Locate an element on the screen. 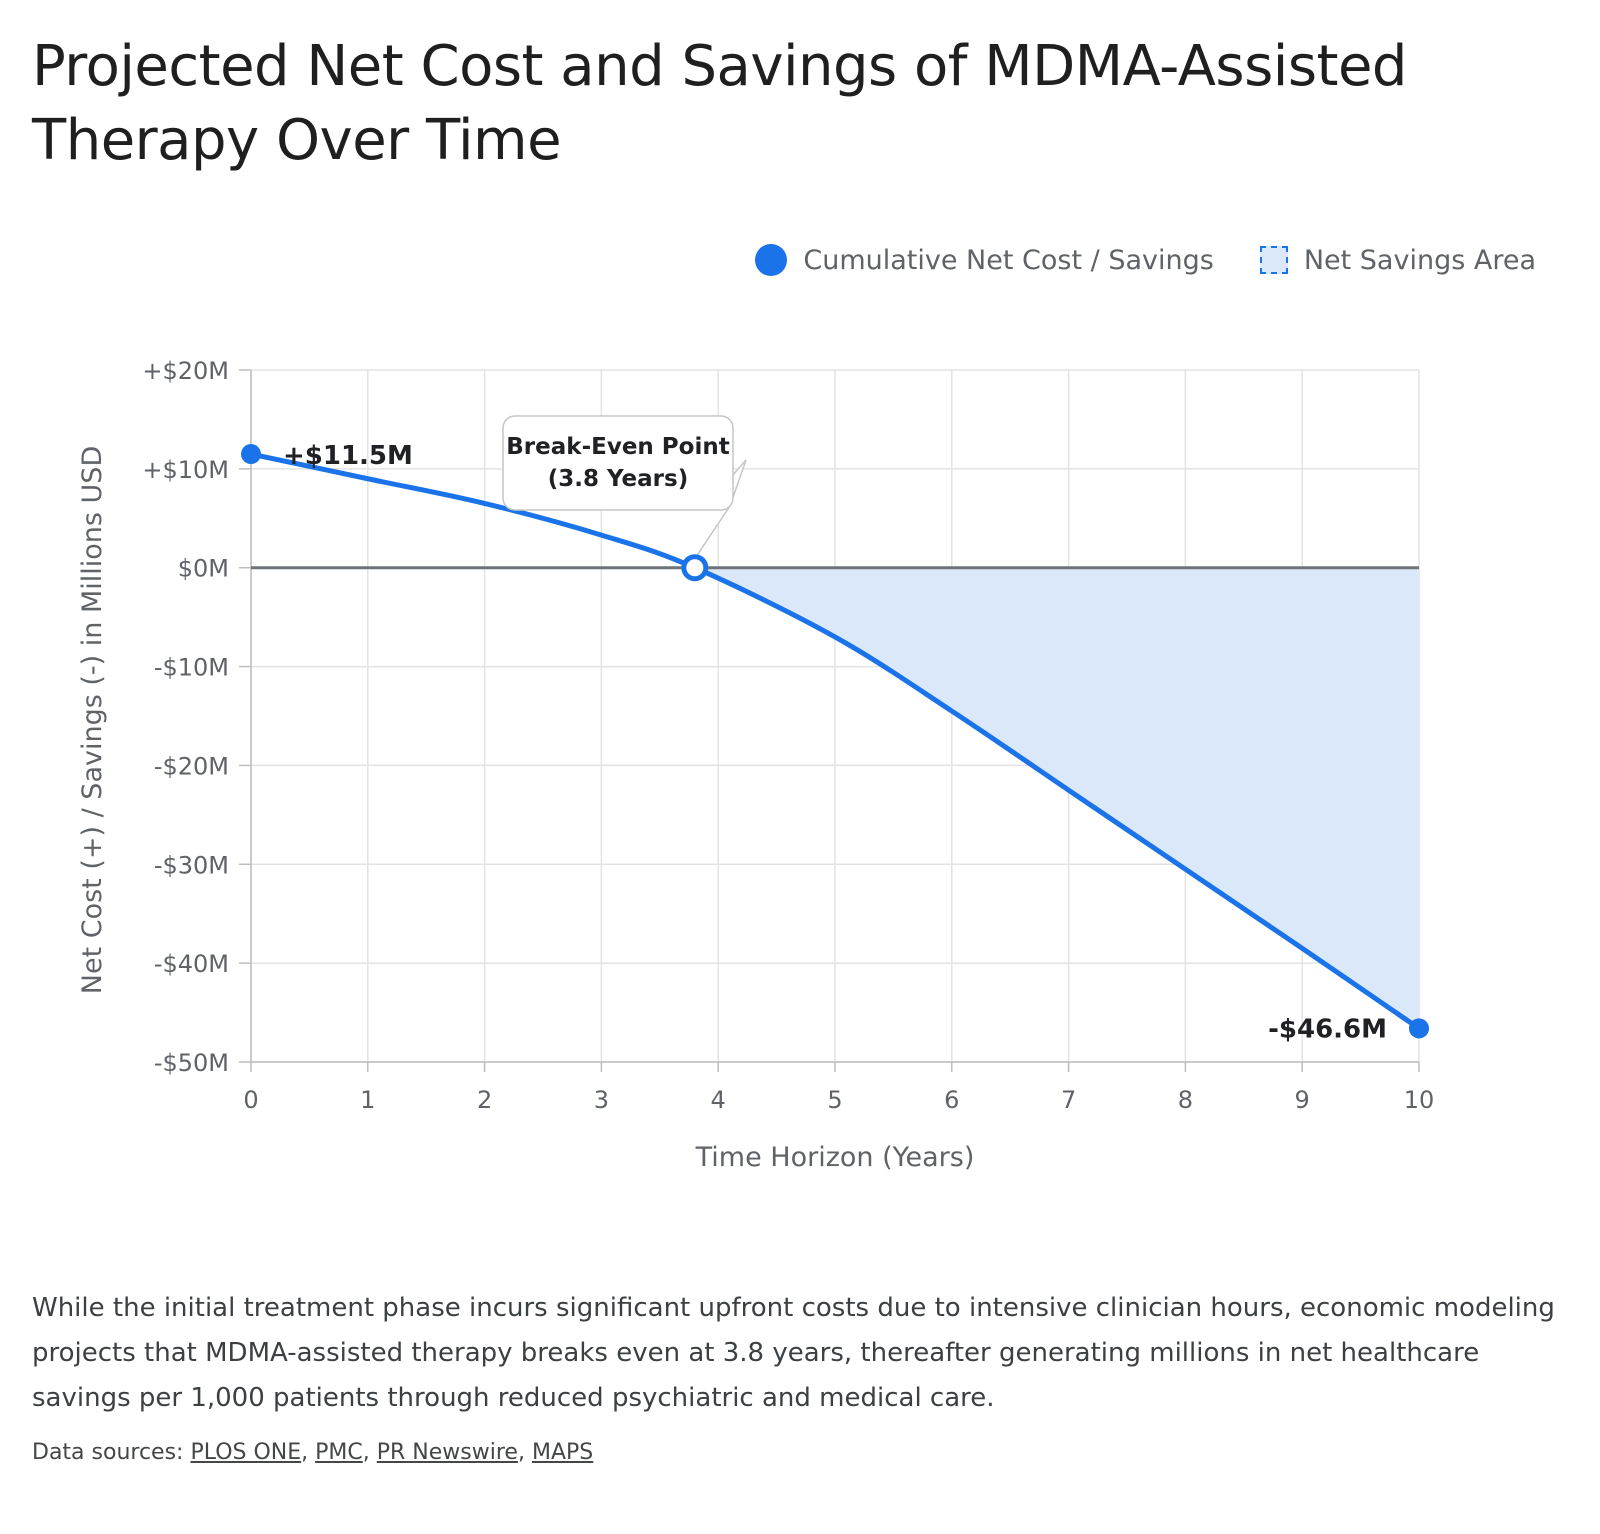 This screenshot has height=1534, width=1600. x-tick-label: 0 is located at coordinates (250, 1100).